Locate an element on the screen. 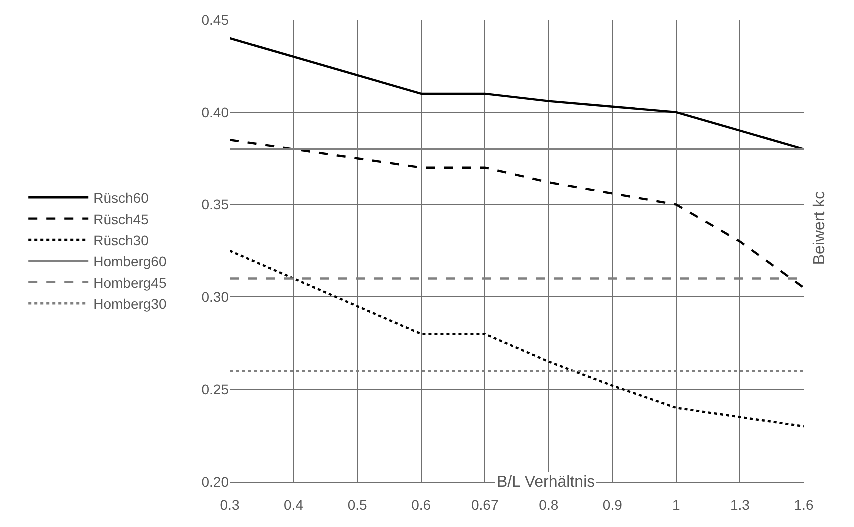 Image resolution: width=854 pixels, height=527 pixels. x-tick-label: 0.3 is located at coordinates (230, 504).